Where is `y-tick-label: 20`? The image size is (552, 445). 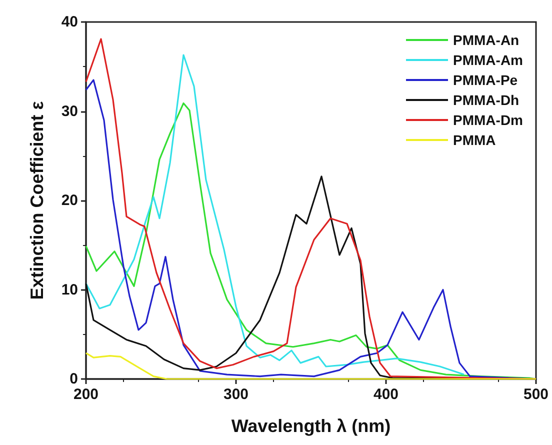 y-tick-label: 20 is located at coordinates (69, 200).